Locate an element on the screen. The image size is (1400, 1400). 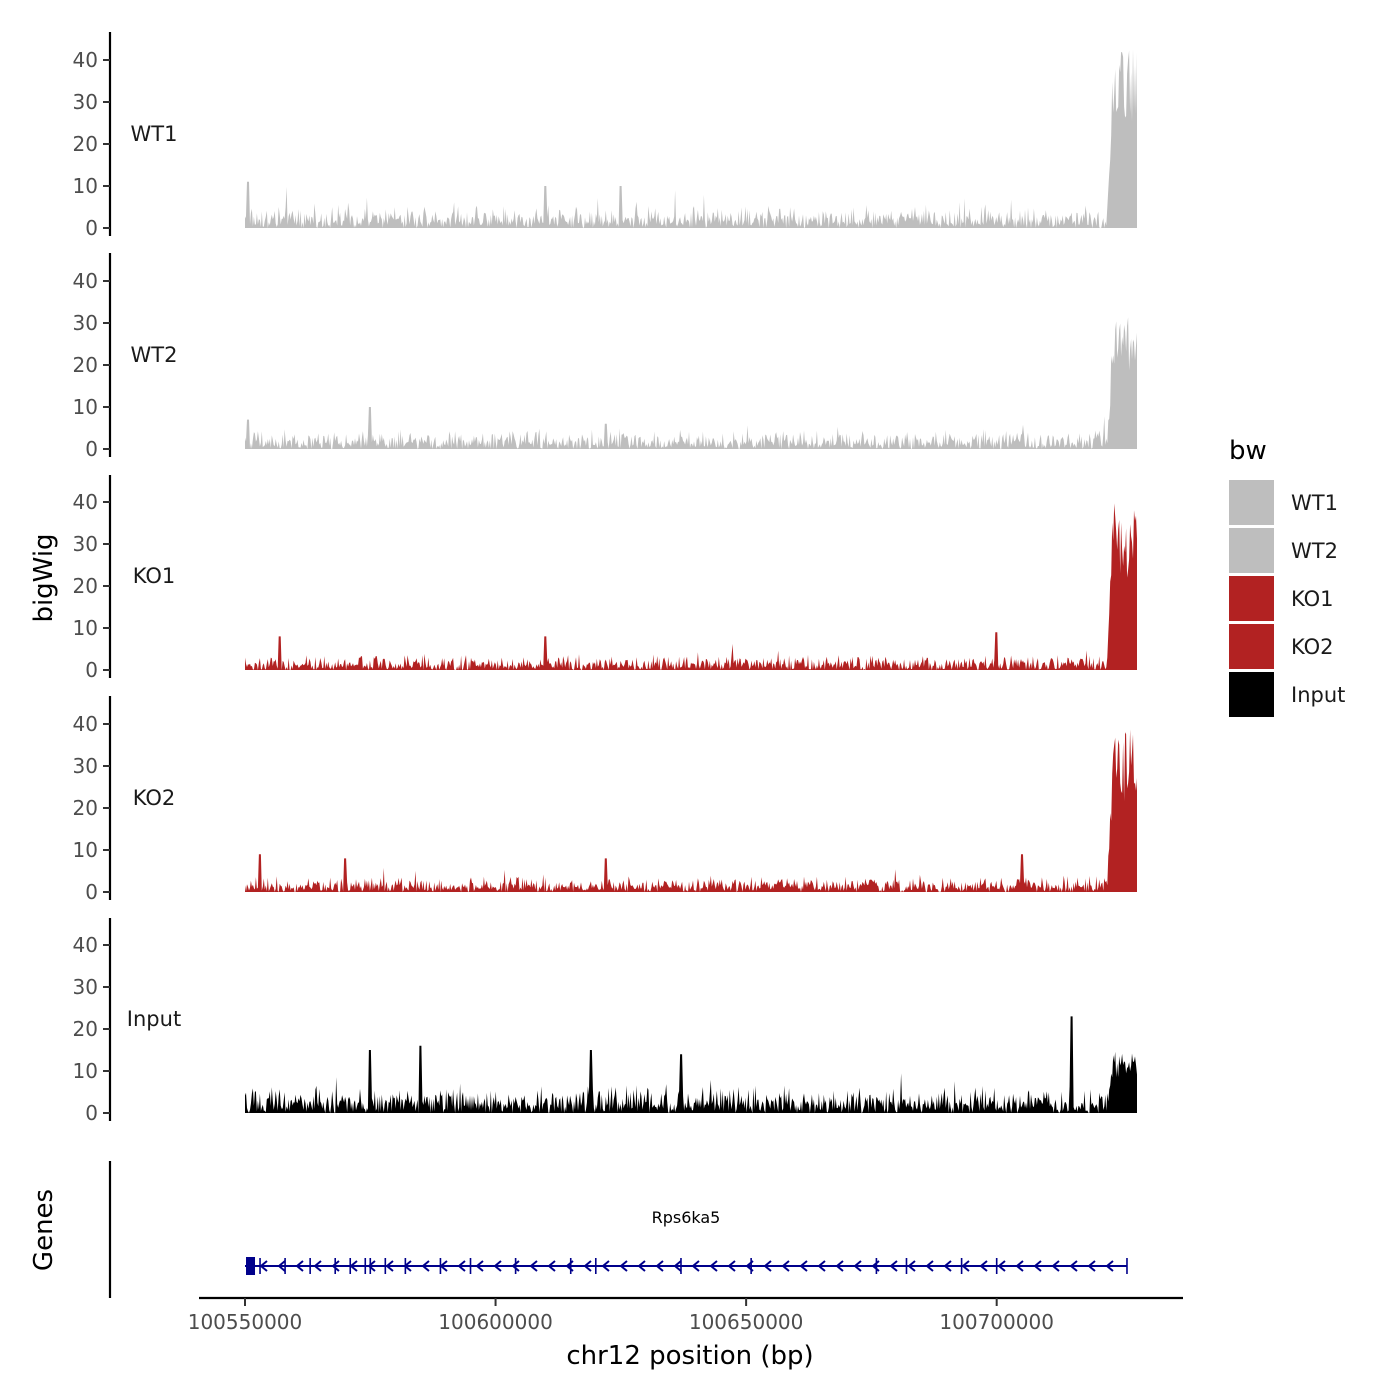
legend-label-ko2: KO2 is located at coordinates (1312, 647).